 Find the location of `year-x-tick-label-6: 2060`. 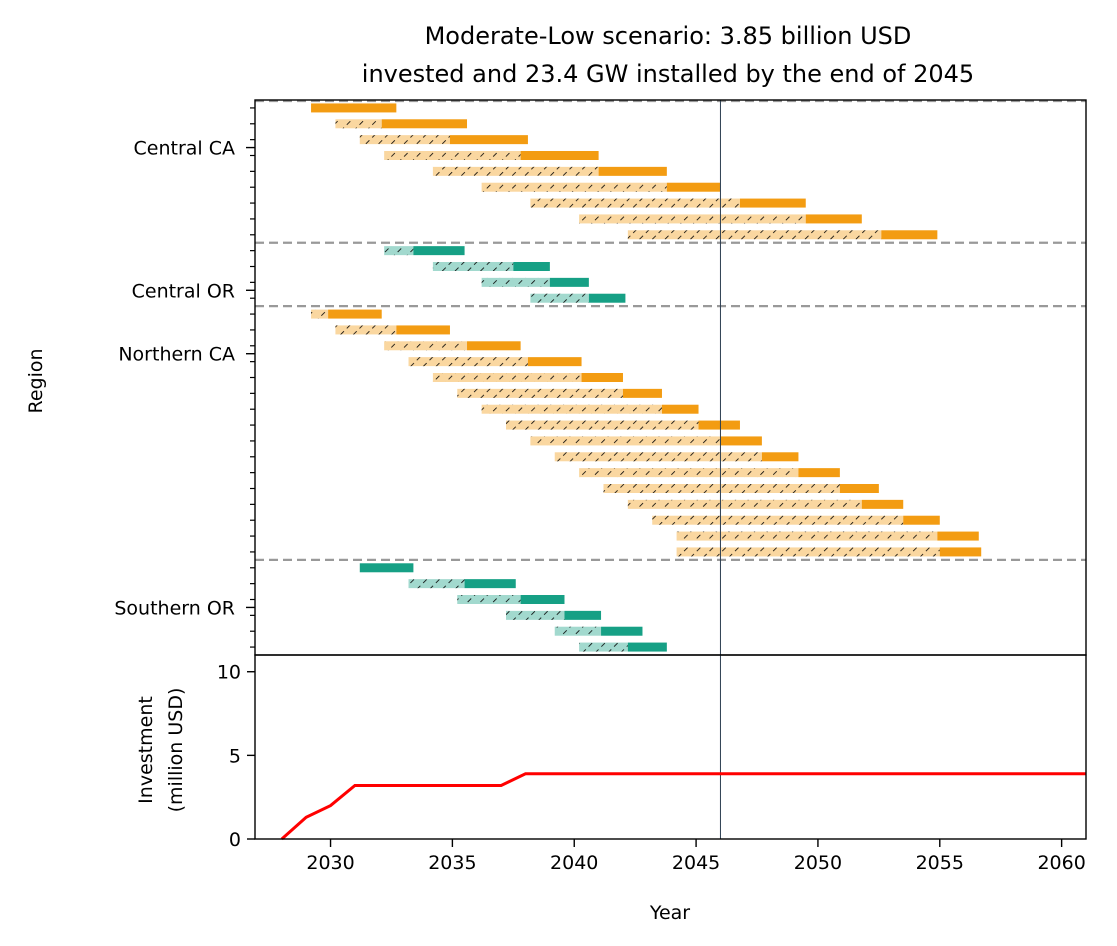

year-x-tick-label-6: 2060 is located at coordinates (1061, 863).